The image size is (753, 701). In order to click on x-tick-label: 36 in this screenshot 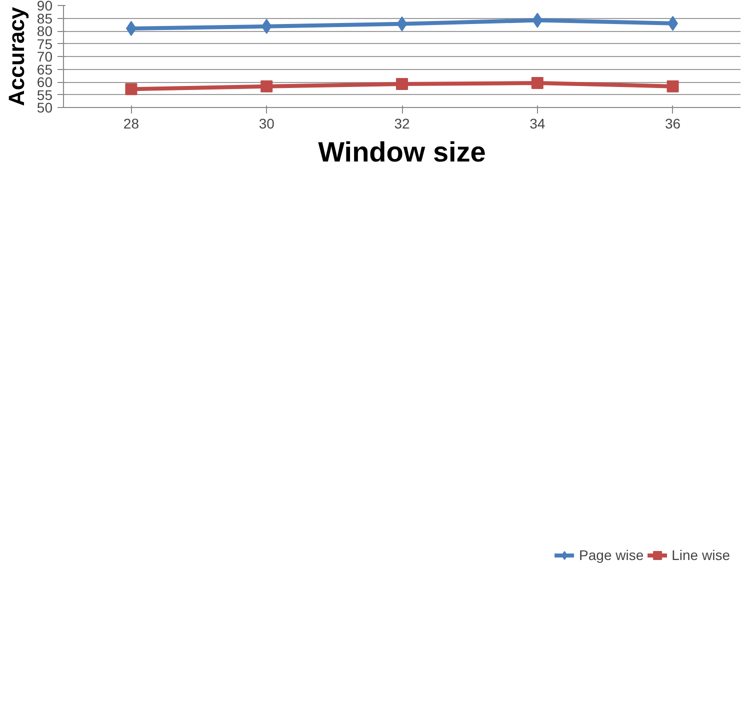, I will do `click(673, 124)`.